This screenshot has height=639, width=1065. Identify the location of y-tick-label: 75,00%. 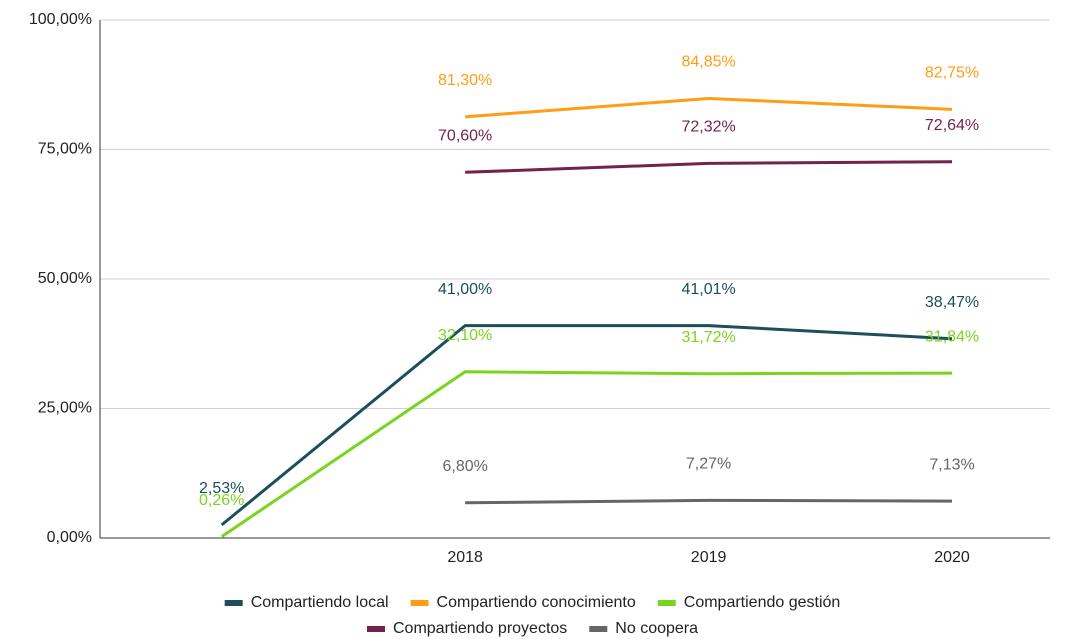
(65, 149).